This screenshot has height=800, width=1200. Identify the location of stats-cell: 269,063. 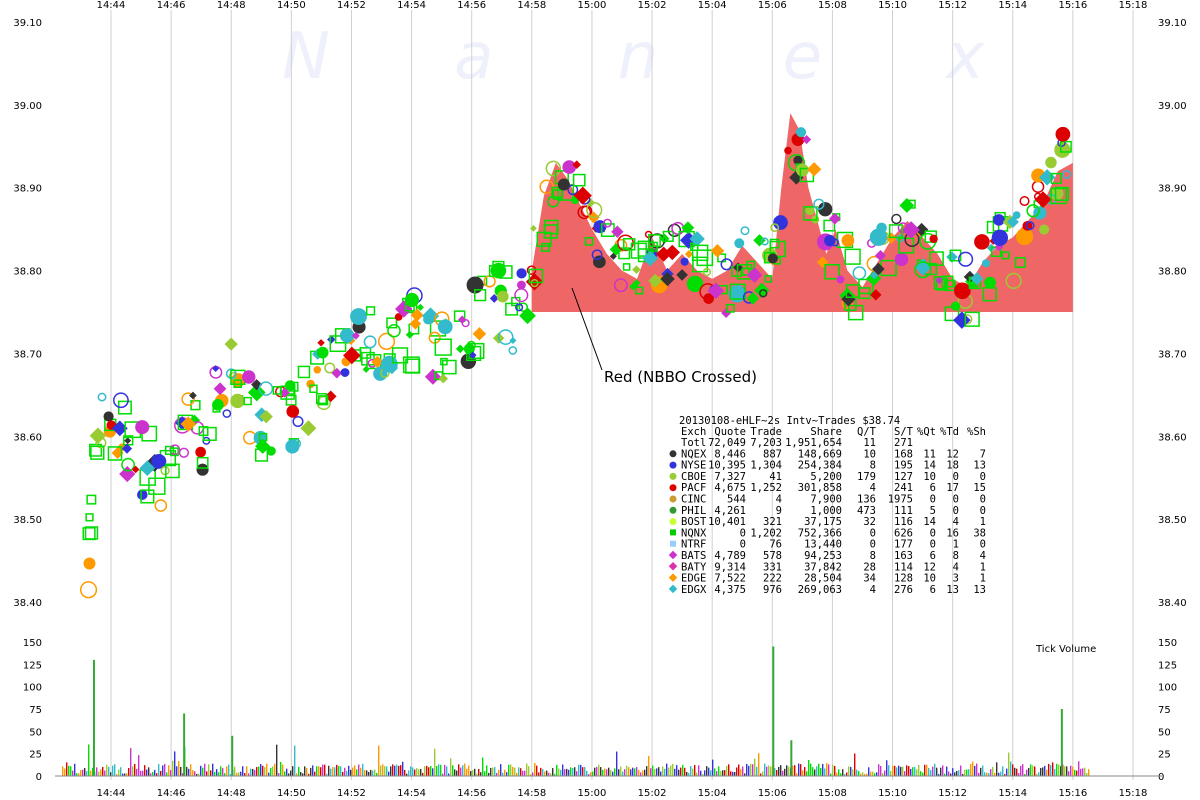
(820, 590).